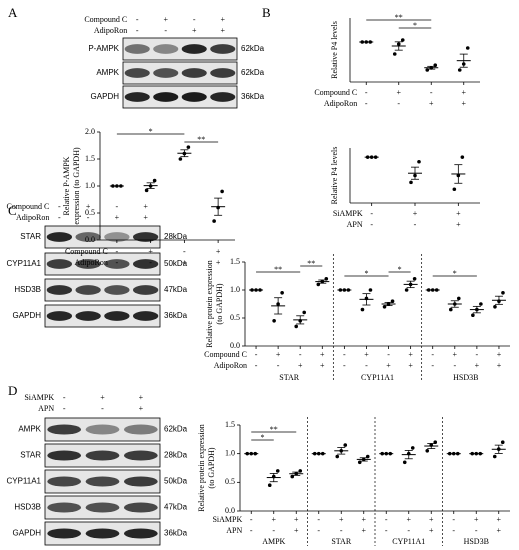 This screenshot has height=550, width=519. Describe the element at coordinates (476, 541) in the screenshot. I see `group-label: HSD3B` at that location.